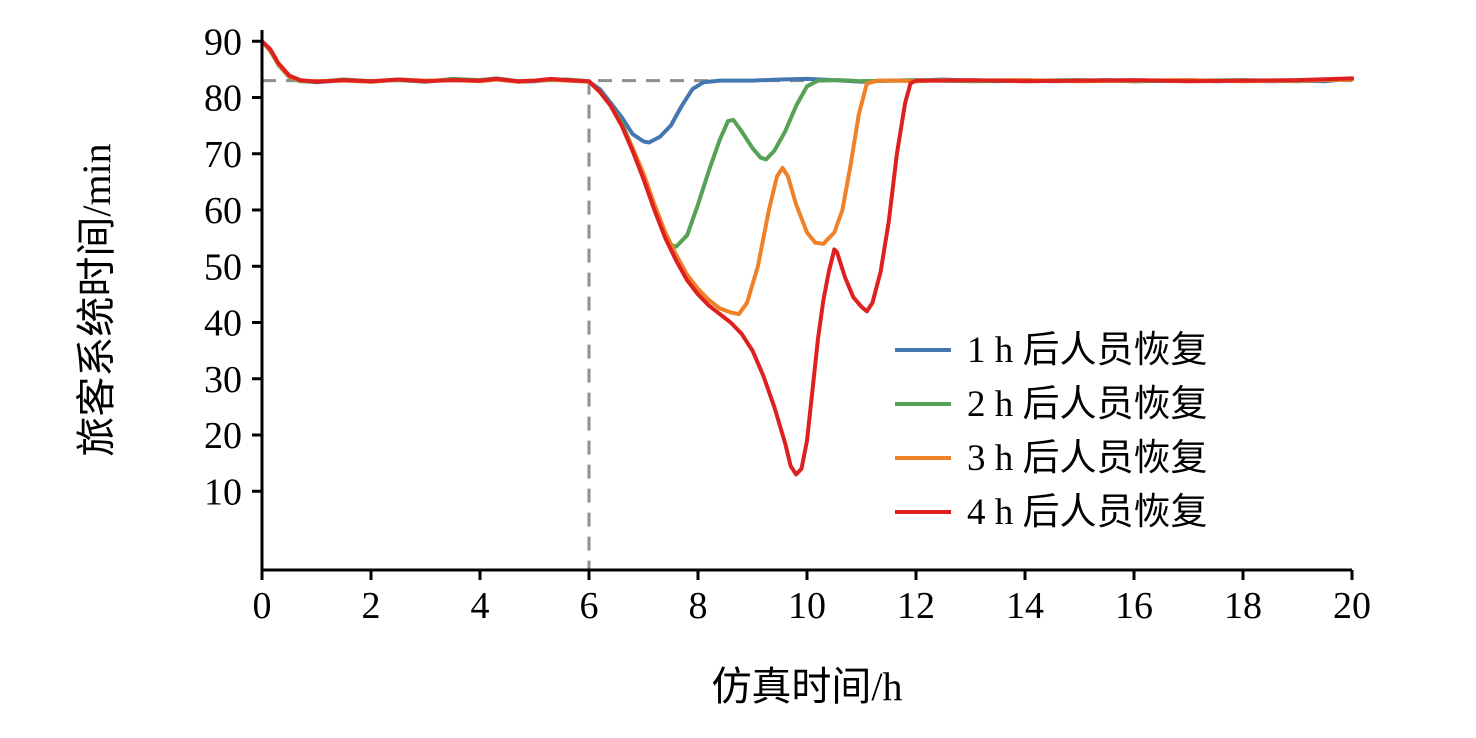 This screenshot has width=1476, height=738. Describe the element at coordinates (480, 606) in the screenshot. I see `x-tick-label: 4` at that location.